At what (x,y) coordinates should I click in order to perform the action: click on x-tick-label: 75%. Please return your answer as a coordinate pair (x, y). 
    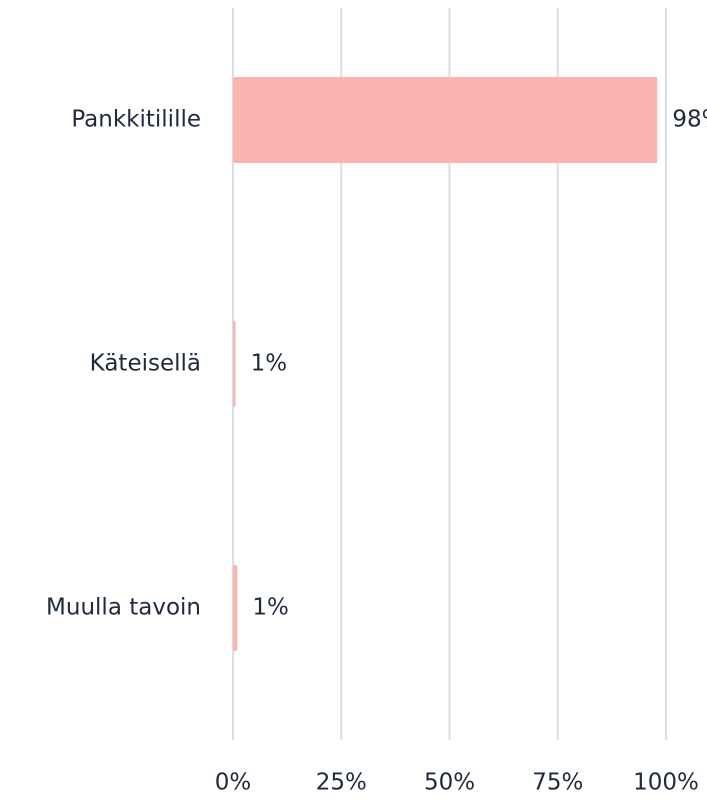
    Looking at the image, I should click on (557, 783).